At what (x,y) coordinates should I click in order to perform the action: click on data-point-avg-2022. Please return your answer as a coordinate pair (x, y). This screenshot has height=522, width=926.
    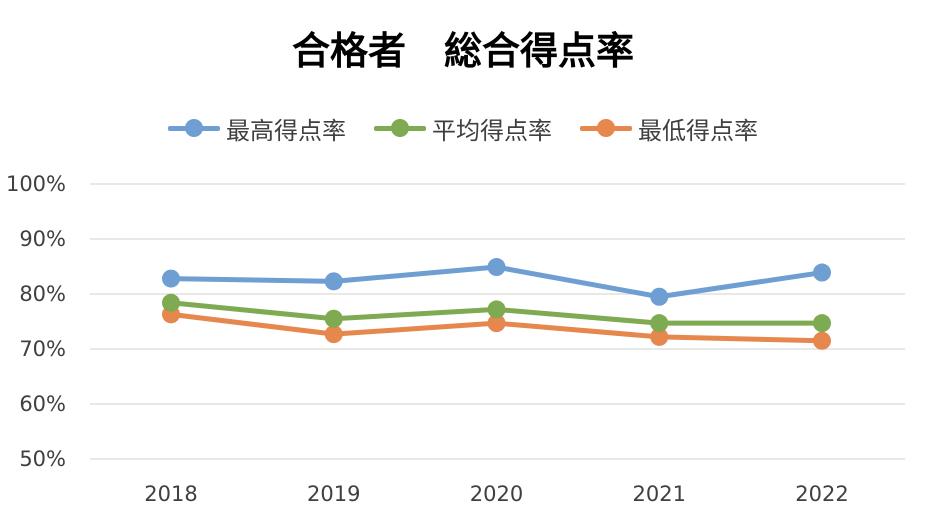
    Looking at the image, I should click on (822, 323).